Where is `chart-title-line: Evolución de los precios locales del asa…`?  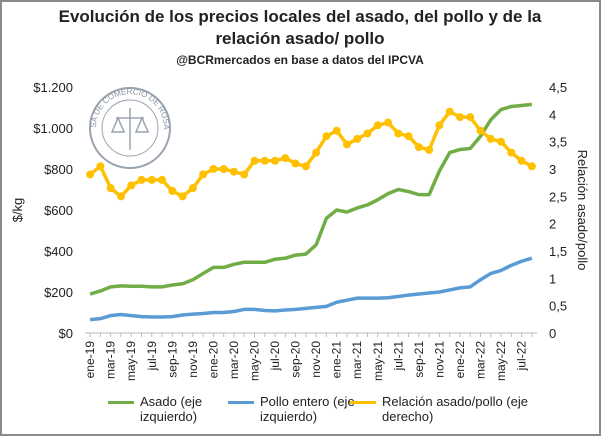 chart-title-line: Evolución de los precios locales del asa… is located at coordinates (300, 16).